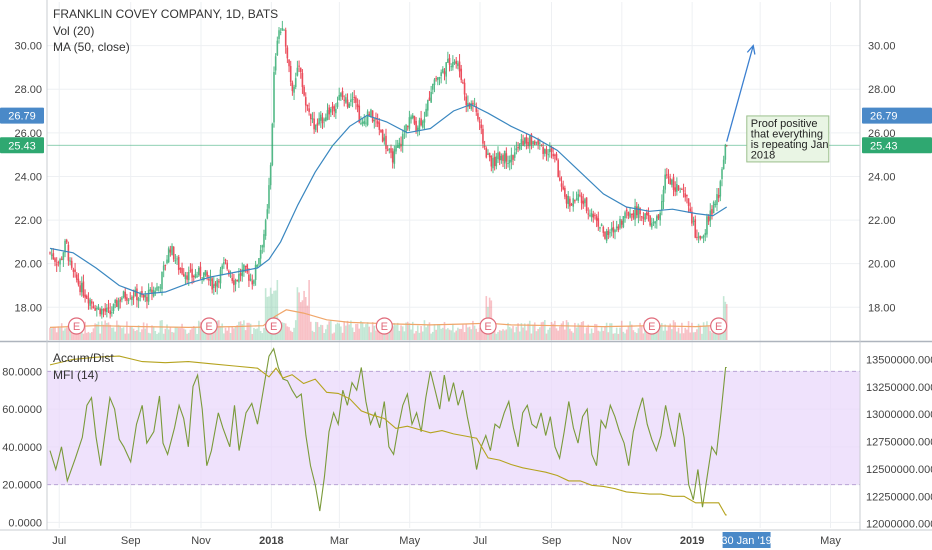  What do you see at coordinates (165, 14) in the screenshot?
I see `chart-title: FRANKLIN COVEY COMPANY, 1D, BATS` at bounding box center [165, 14].